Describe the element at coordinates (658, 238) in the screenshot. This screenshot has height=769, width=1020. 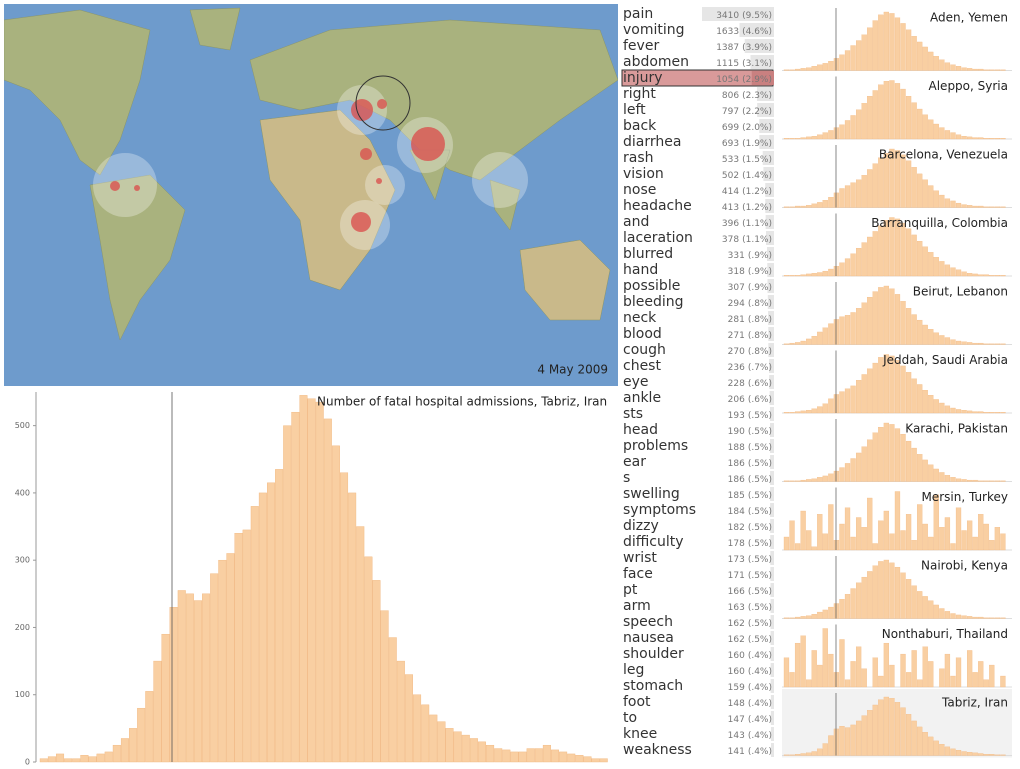
I see `term: laceration` at that location.